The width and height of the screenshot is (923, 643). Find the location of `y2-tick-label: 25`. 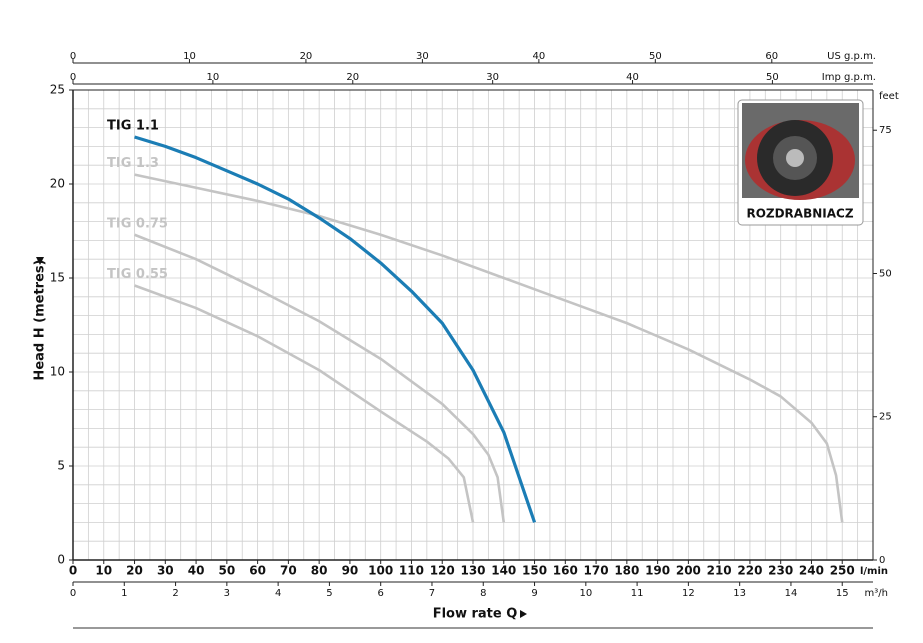

y2-tick-label: 25 is located at coordinates (885, 417).